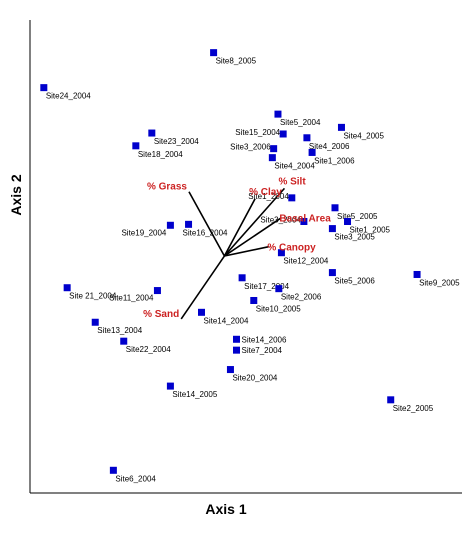  What do you see at coordinates (205, 232) in the screenshot?
I see `site-label-site16-2004: Site16_2004` at bounding box center [205, 232].